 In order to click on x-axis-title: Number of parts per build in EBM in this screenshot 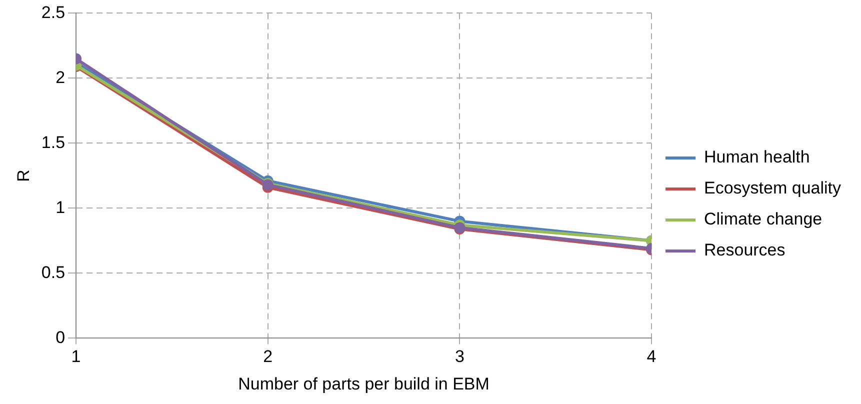, I will do `click(364, 384)`.